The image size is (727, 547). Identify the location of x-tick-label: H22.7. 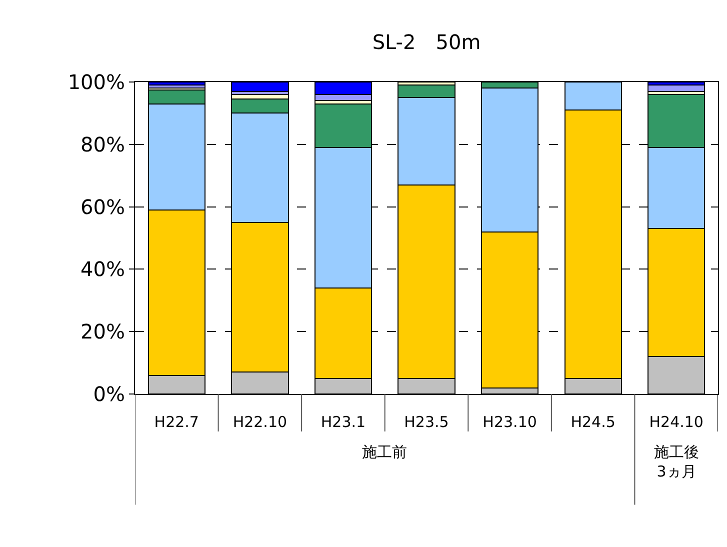
(176, 422).